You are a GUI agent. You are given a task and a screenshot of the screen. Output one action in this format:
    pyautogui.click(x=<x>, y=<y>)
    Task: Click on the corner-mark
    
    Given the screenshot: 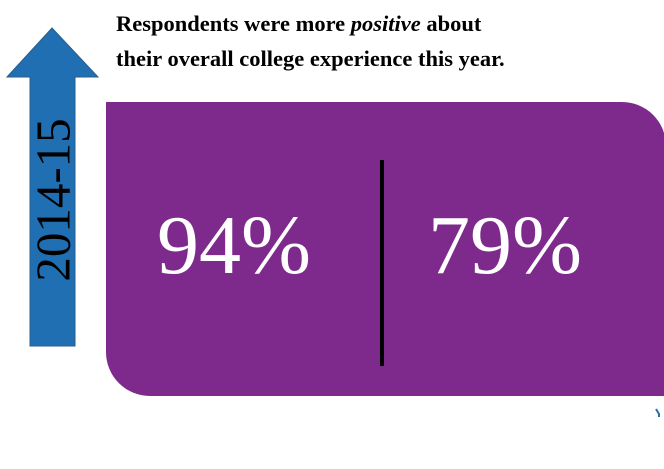 What is the action you would take?
    pyautogui.click(x=657, y=412)
    